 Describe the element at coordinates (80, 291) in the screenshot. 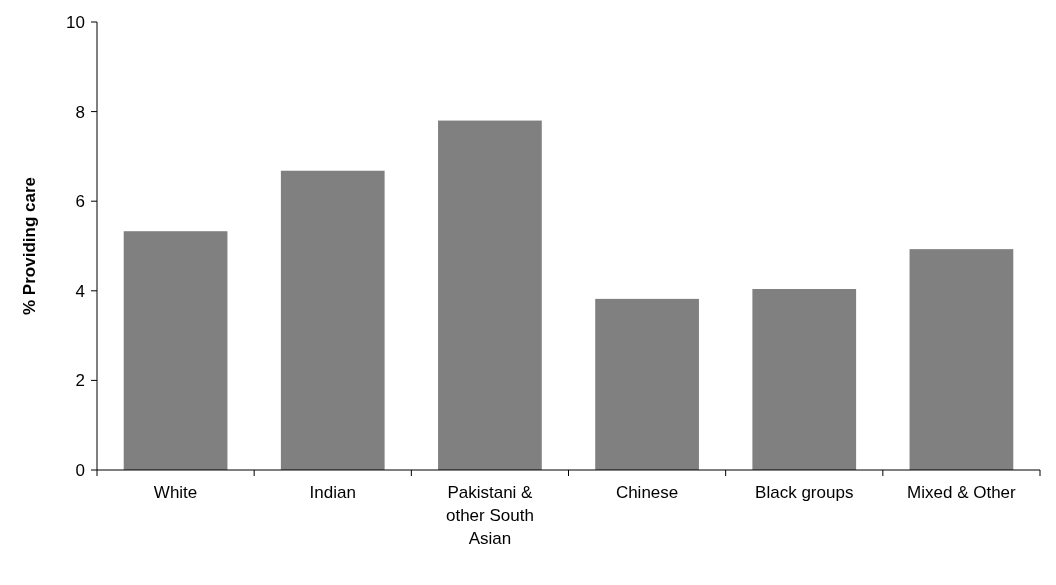

I see `y-tick-label: 4` at that location.